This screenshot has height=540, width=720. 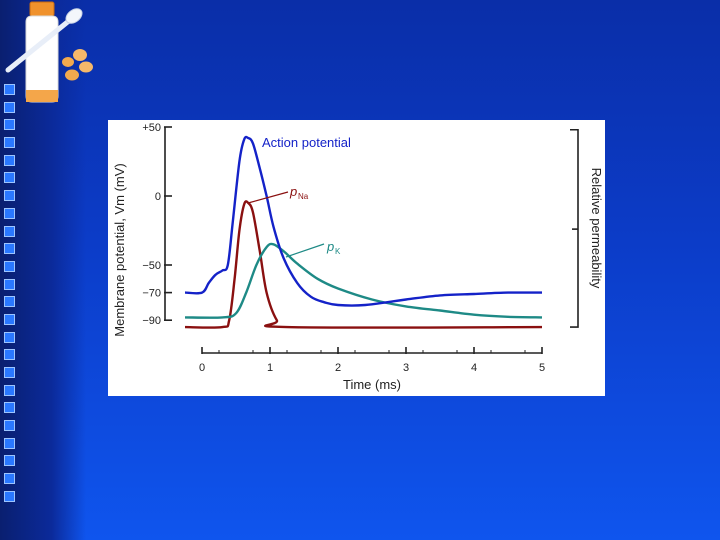 I want to click on annotation-pk: p, so click(x=330, y=246).